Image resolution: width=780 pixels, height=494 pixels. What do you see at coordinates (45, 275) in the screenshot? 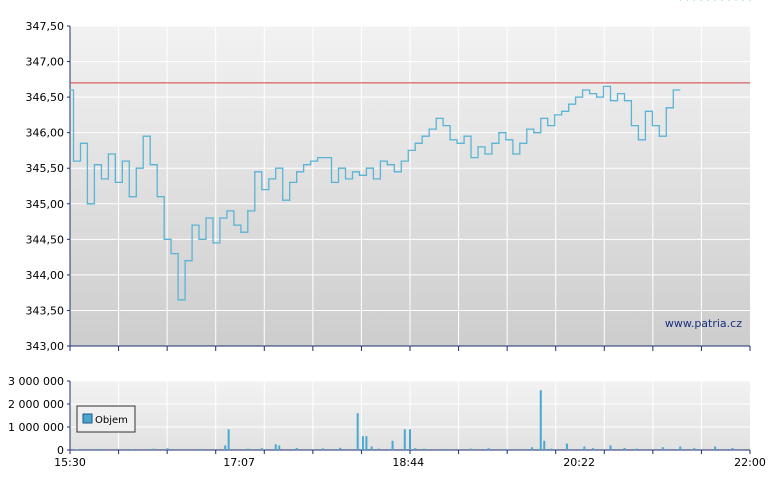
I see `price-y-tick-label: 344,00` at bounding box center [45, 275].